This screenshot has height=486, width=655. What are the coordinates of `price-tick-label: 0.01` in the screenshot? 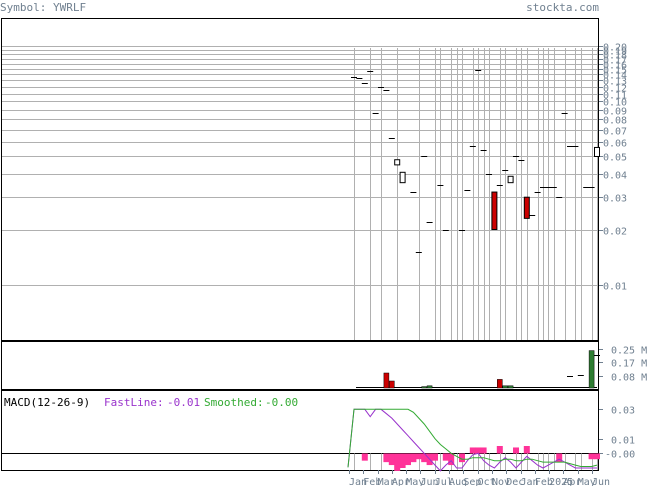 It's located at (615, 287).